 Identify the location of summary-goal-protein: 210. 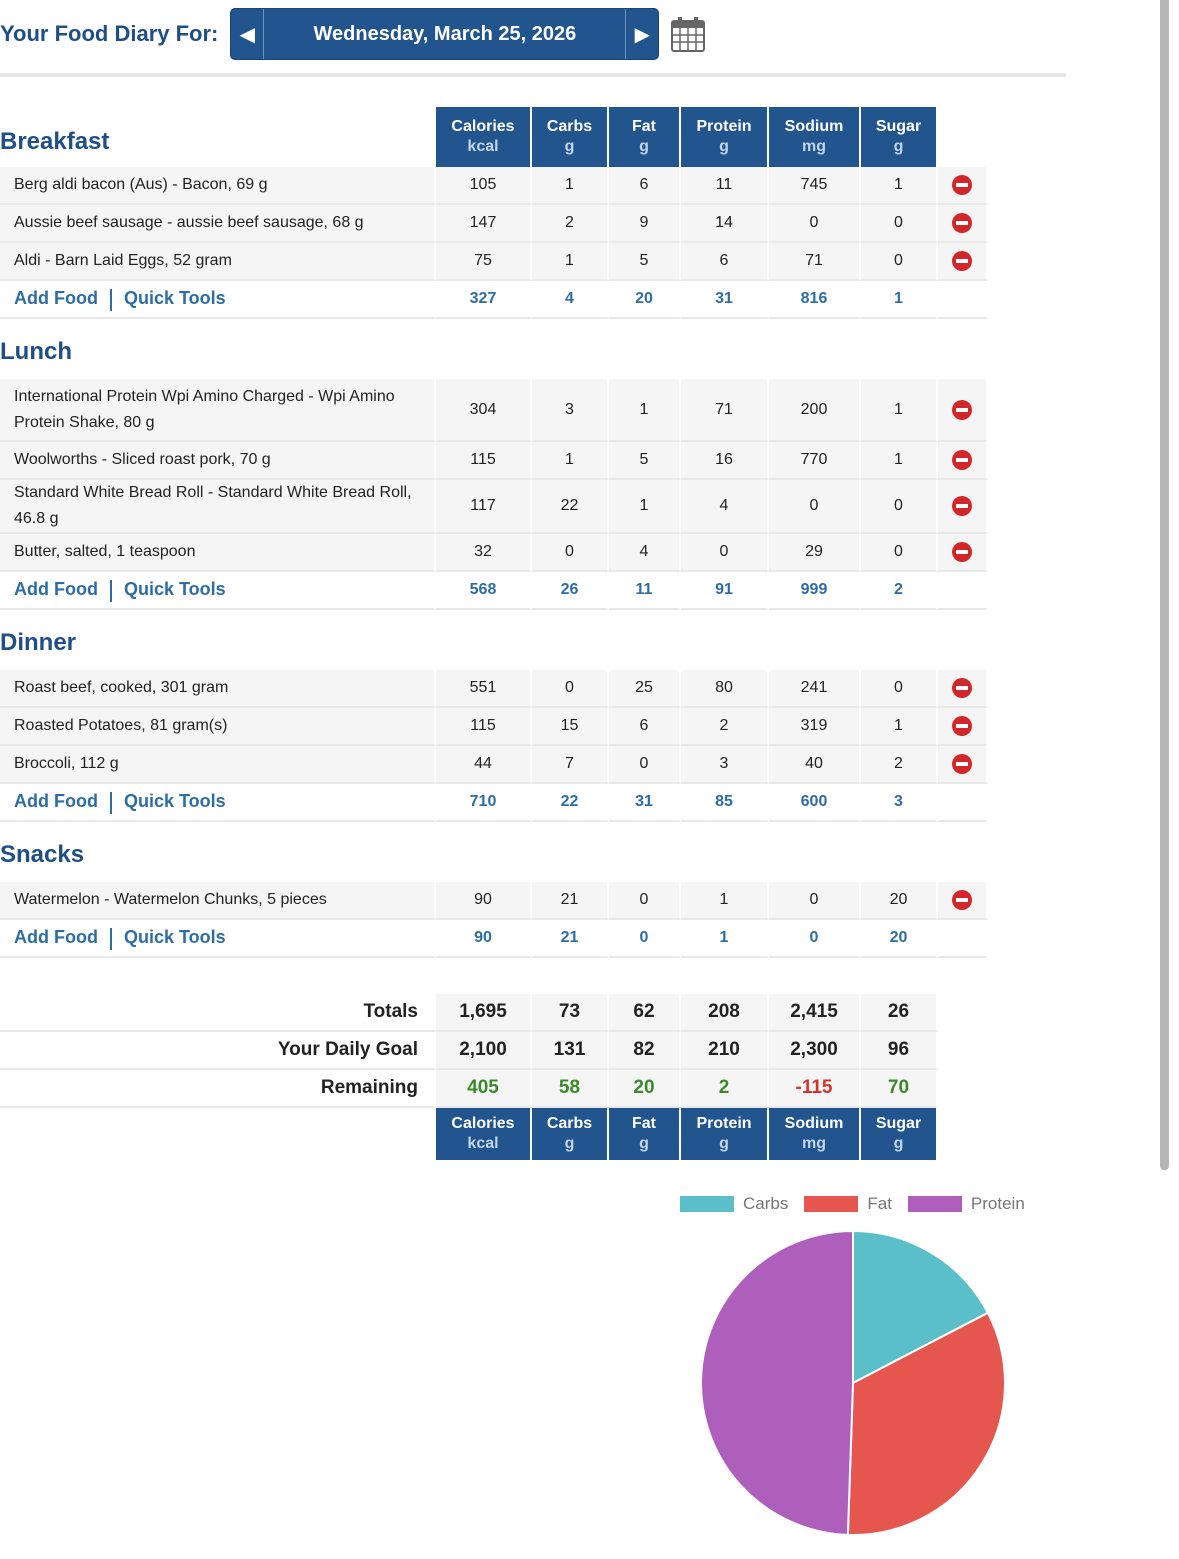
(725, 1051).